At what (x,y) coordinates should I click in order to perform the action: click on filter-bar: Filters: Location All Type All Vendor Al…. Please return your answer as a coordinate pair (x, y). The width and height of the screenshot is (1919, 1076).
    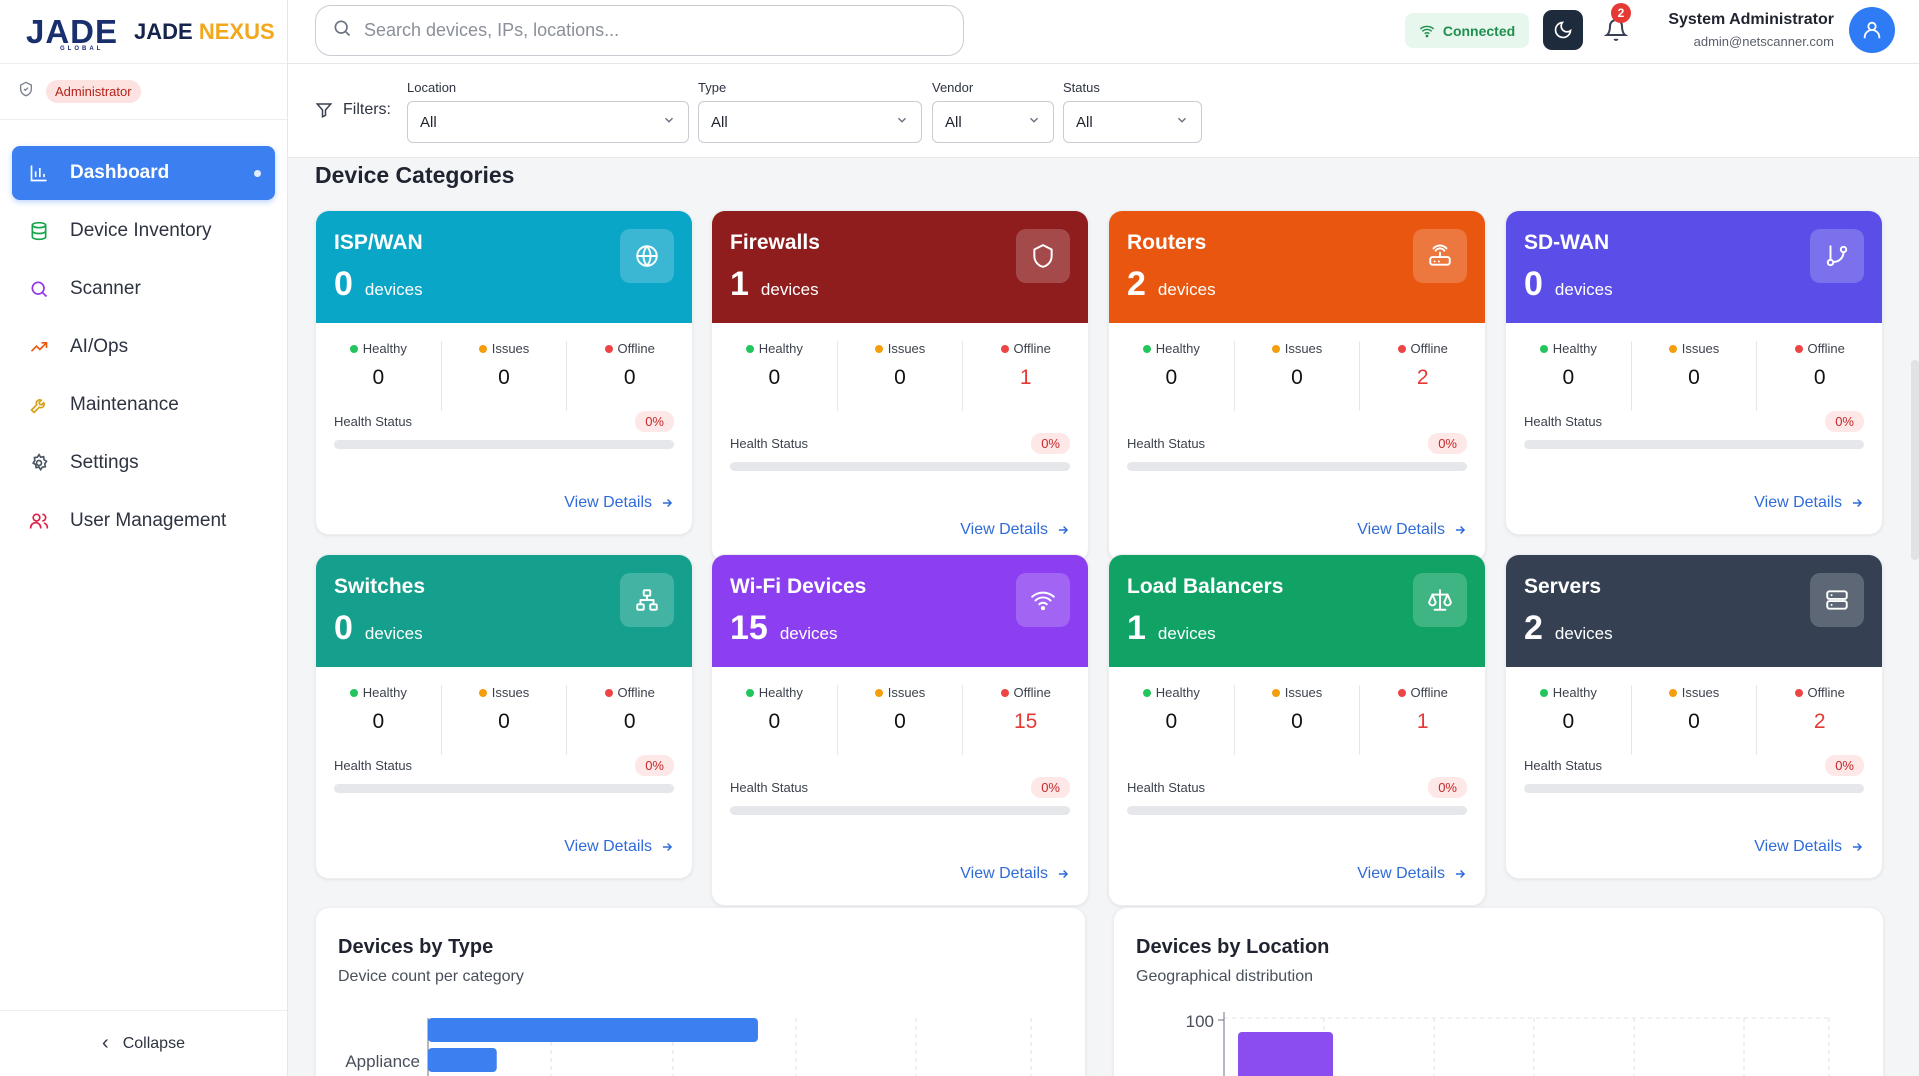
    Looking at the image, I should click on (1103, 111).